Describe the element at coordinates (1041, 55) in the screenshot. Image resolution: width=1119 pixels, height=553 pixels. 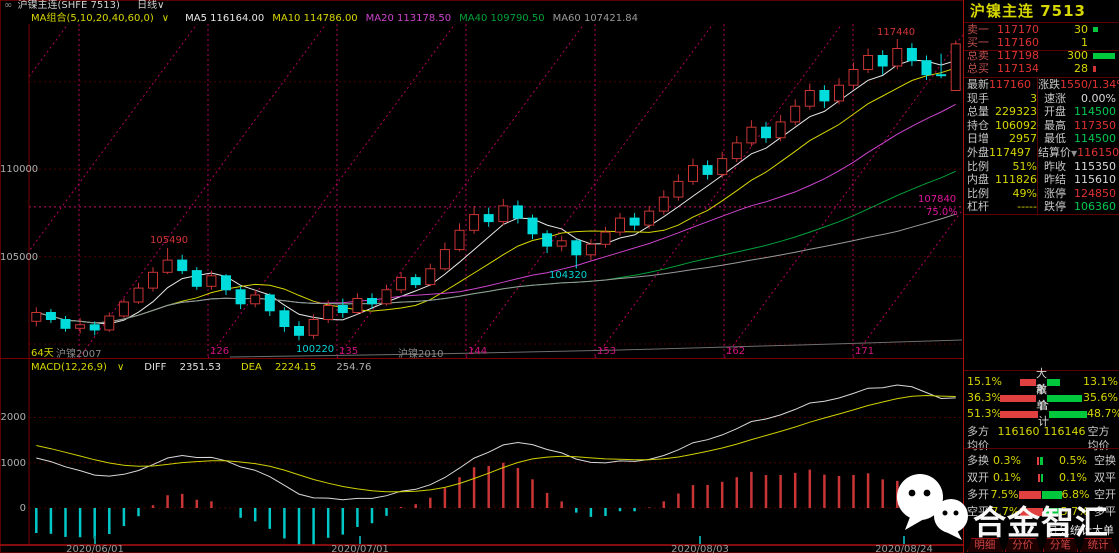
I see `order-row: 总卖 117198 300` at that location.